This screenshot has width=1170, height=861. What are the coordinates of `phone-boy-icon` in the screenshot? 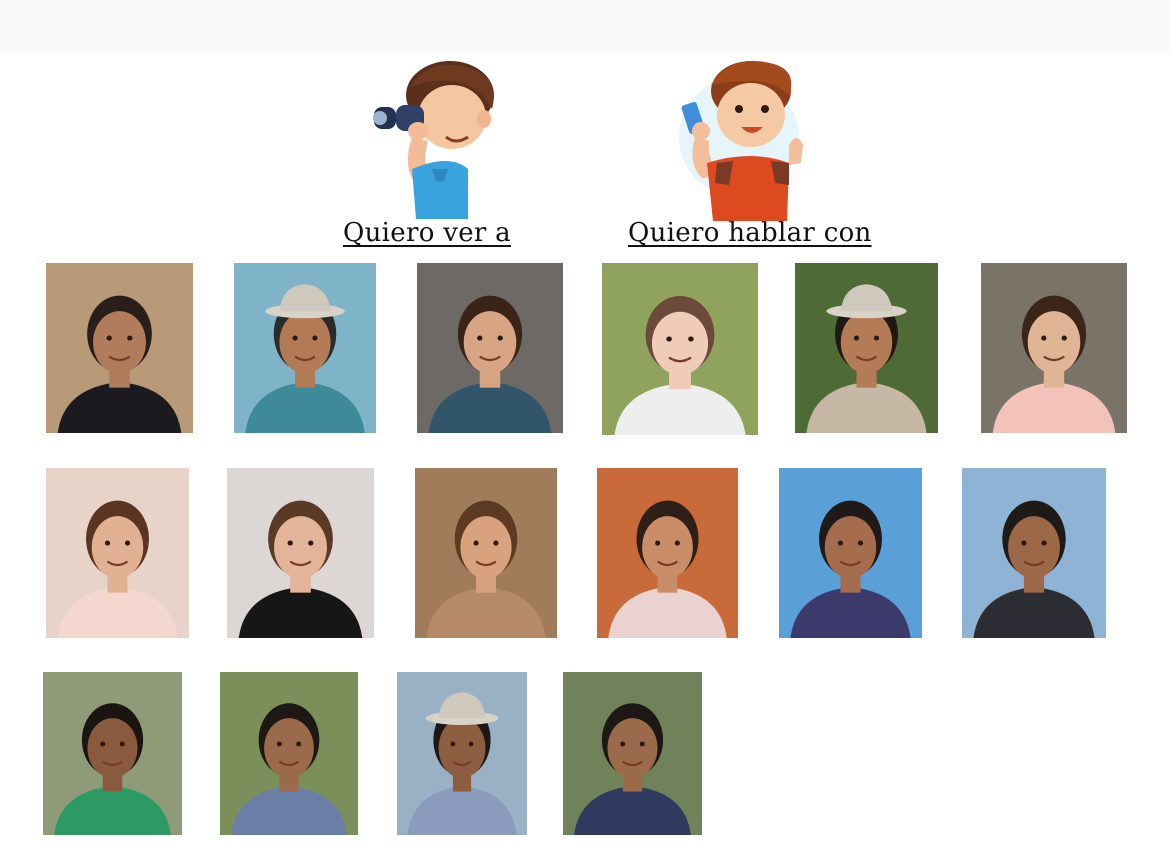 It's located at (741, 140).